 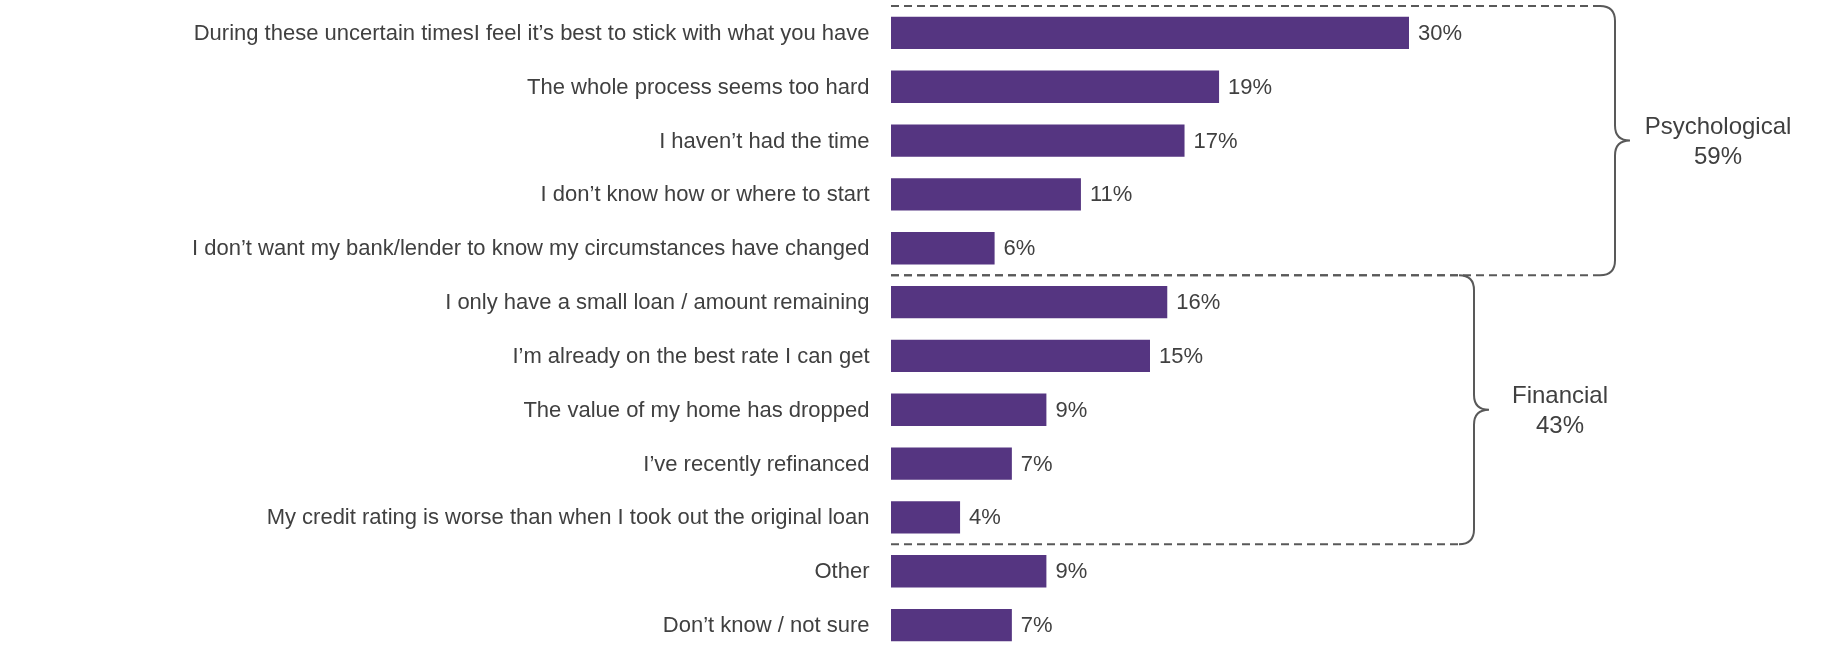 What do you see at coordinates (1440, 32) in the screenshot?
I see `data-label: 30%` at bounding box center [1440, 32].